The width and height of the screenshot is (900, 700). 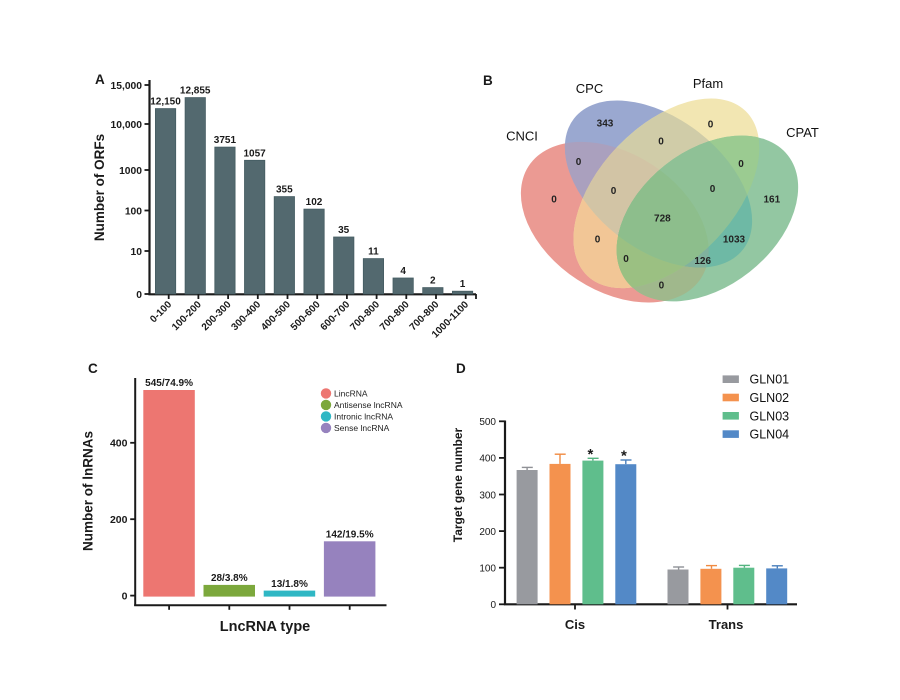 I want to click on svg-text: 343, so click(x=605, y=124).